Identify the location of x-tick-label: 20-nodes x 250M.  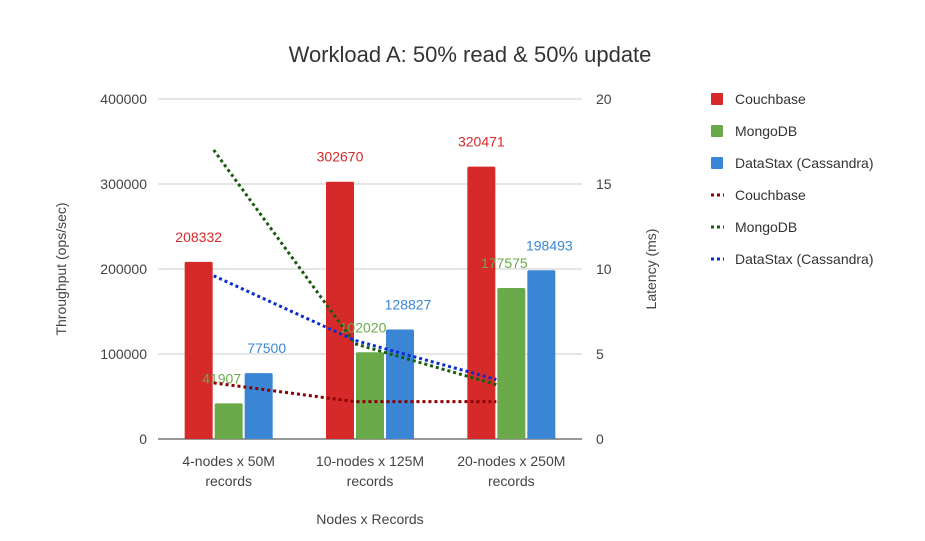
(511, 461).